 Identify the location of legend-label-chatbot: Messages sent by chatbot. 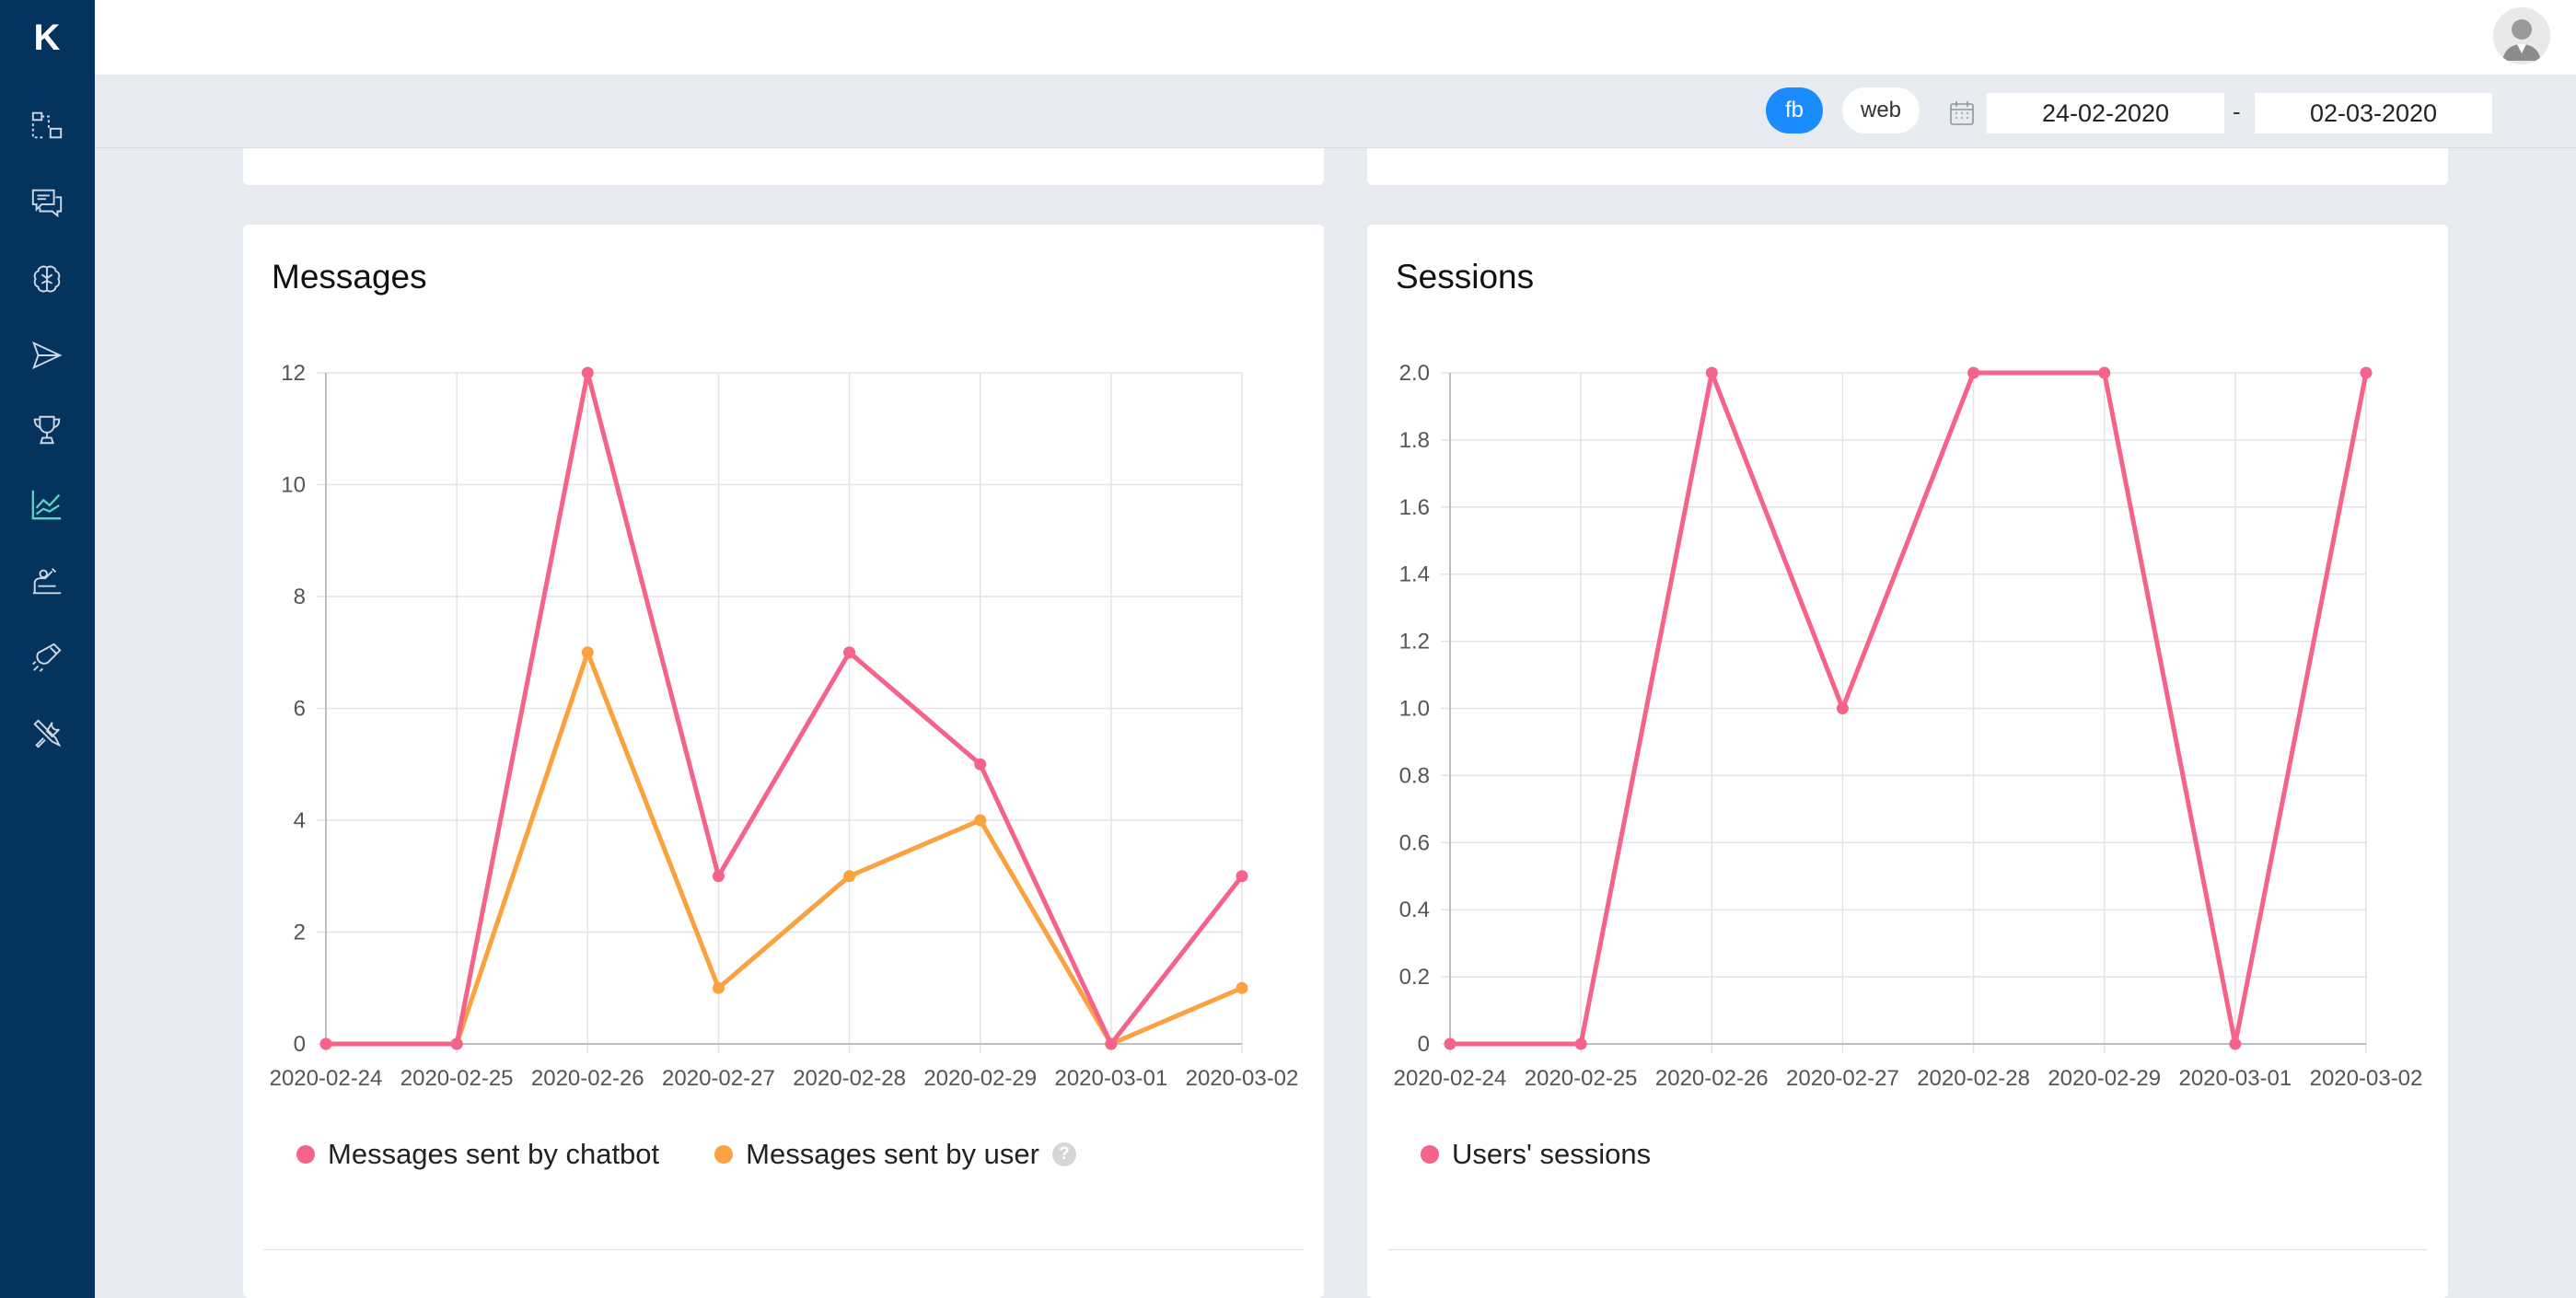
(494, 1154).